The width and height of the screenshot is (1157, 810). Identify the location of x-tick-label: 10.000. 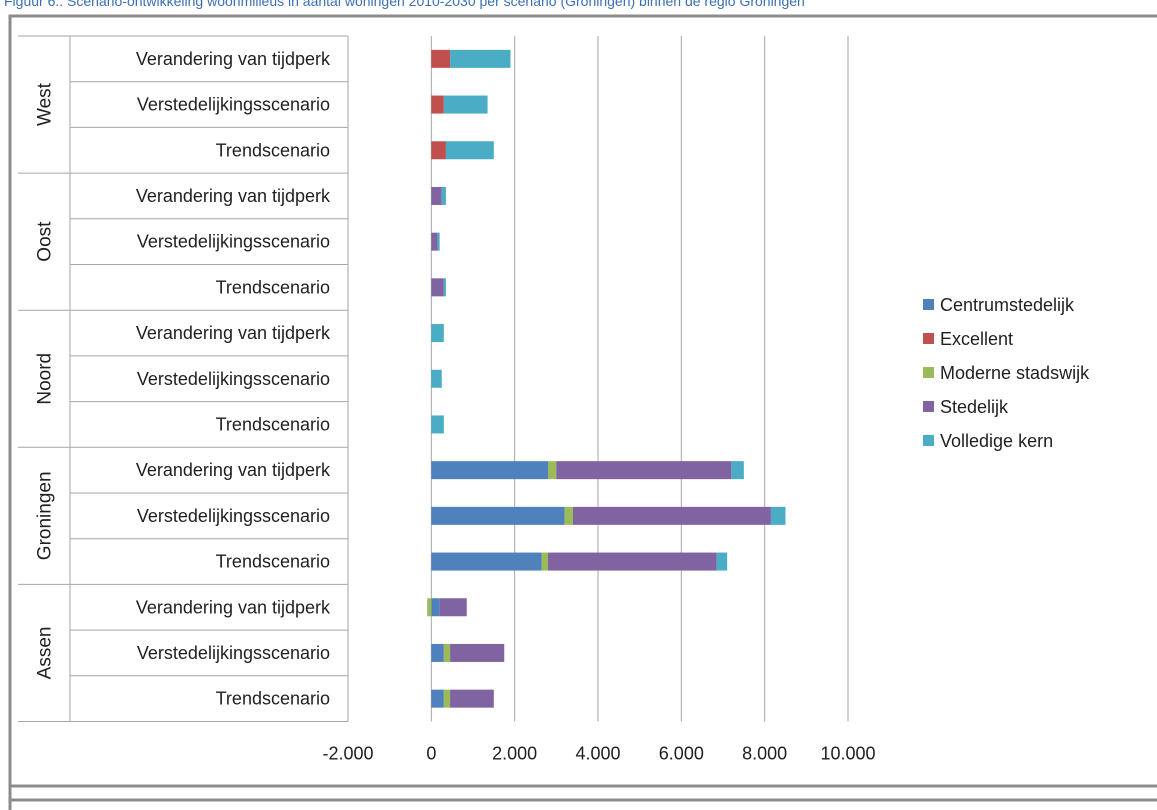
(847, 754).